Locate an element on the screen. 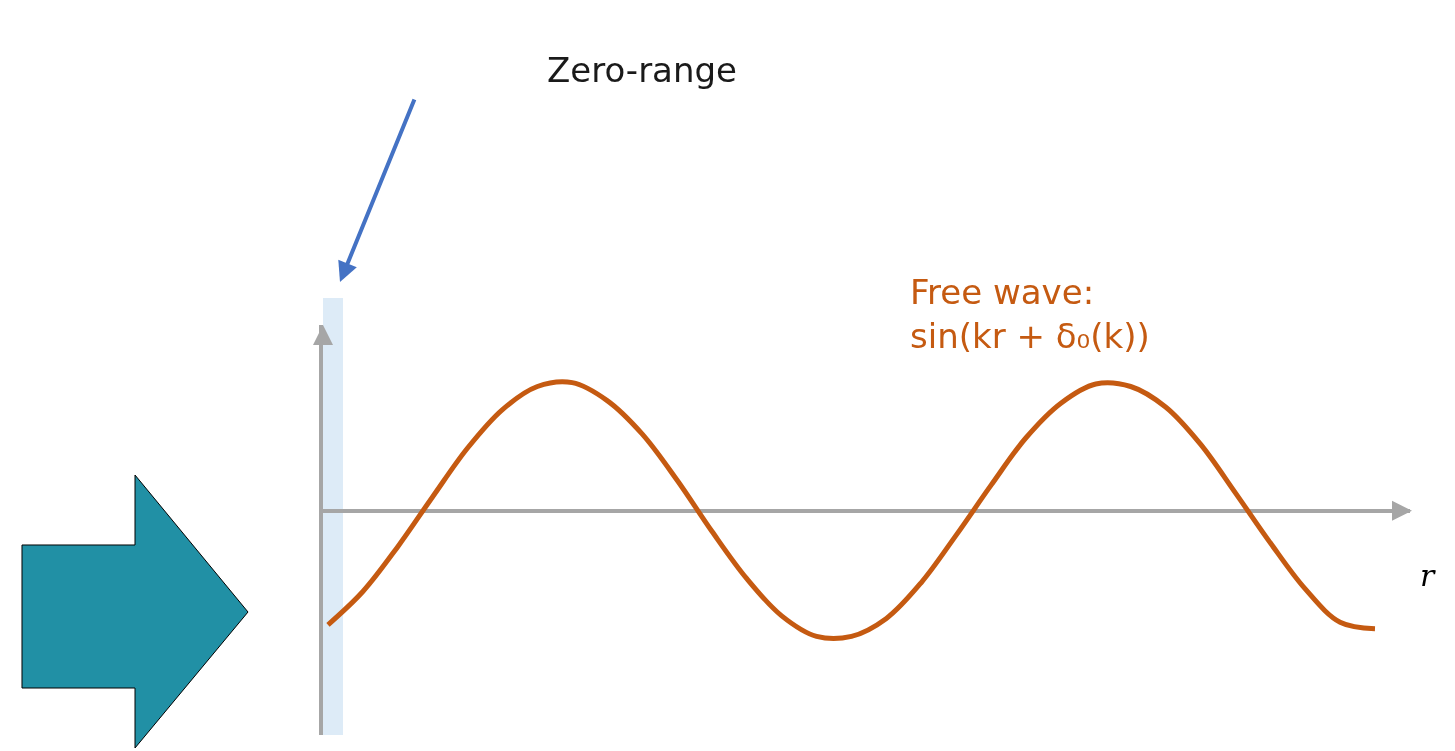 This screenshot has width=1455, height=751. text: Free wave: sin(kr + δ₀(k)) is located at coordinates (1030, 314).